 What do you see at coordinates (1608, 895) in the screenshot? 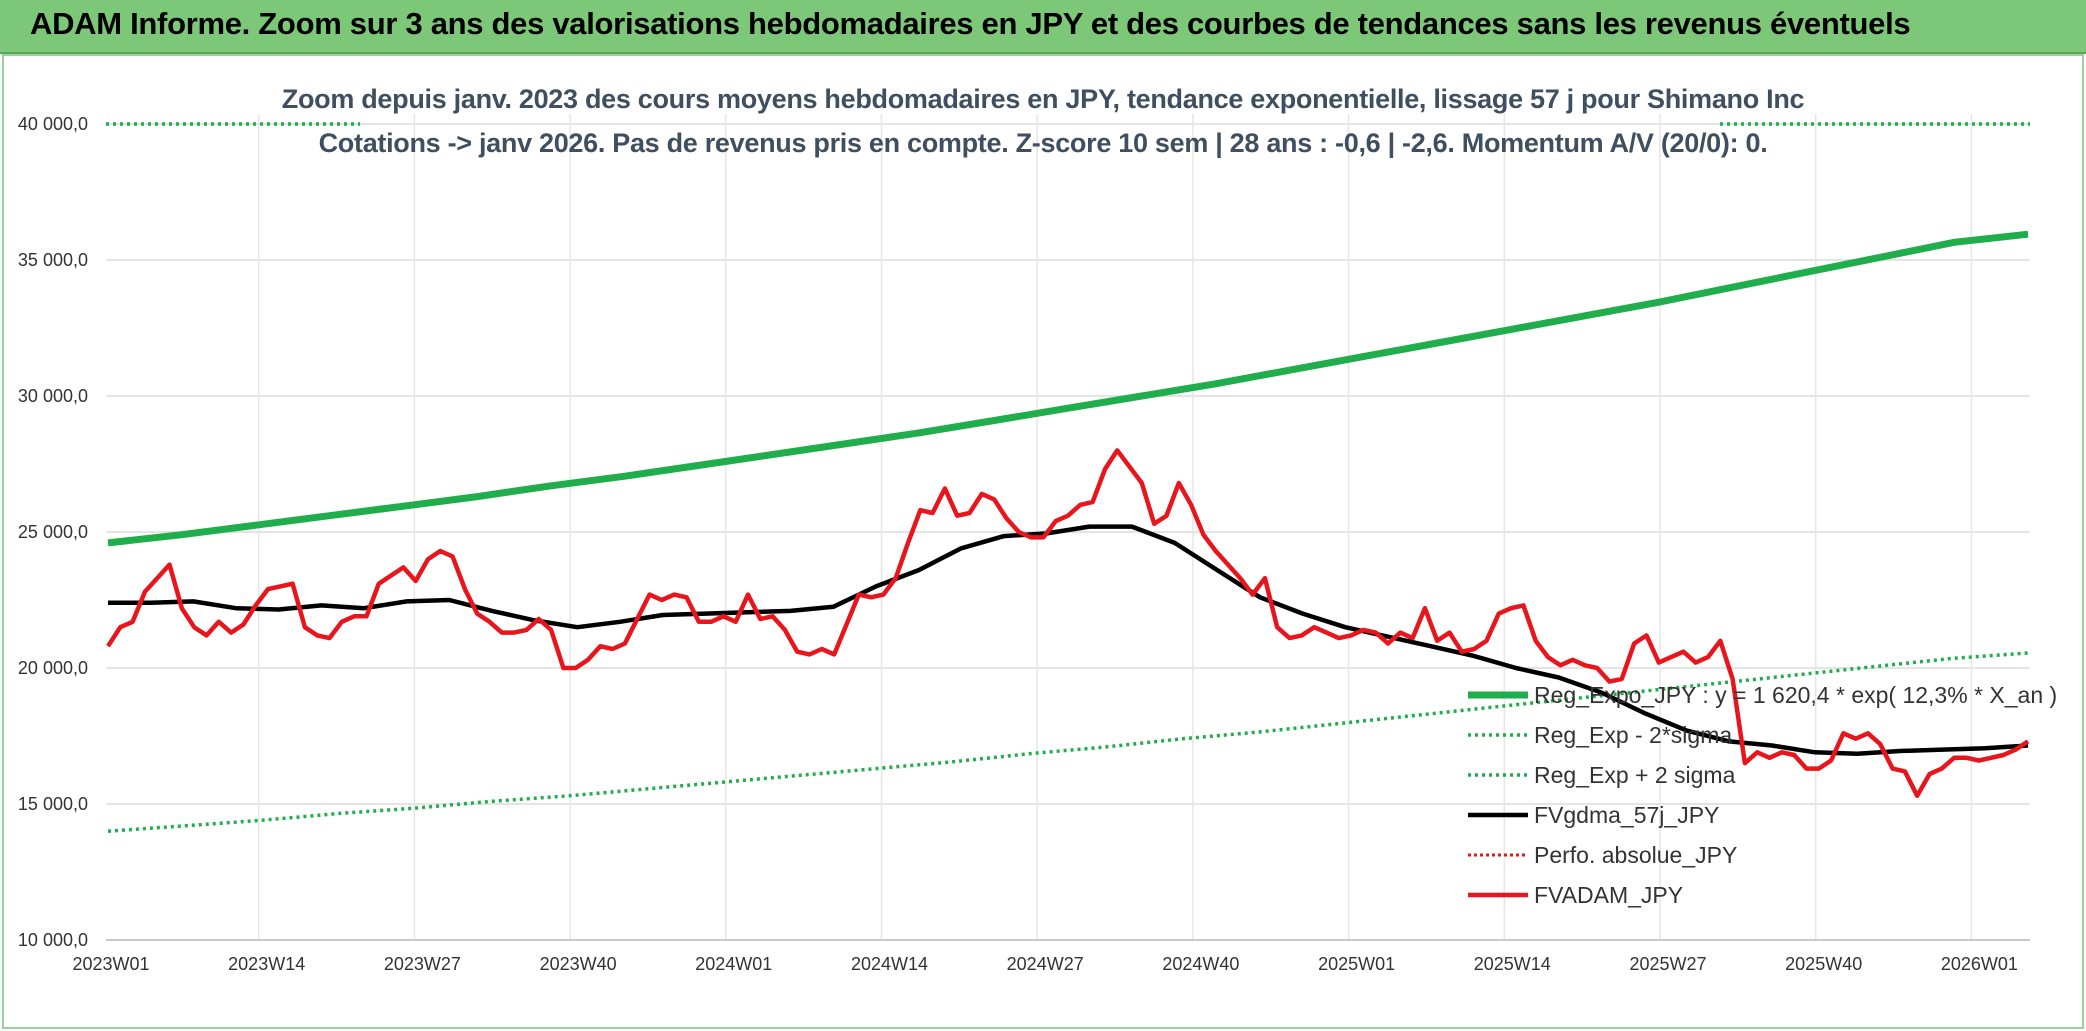
I see `legend-label: FVADAM_JPY` at bounding box center [1608, 895].